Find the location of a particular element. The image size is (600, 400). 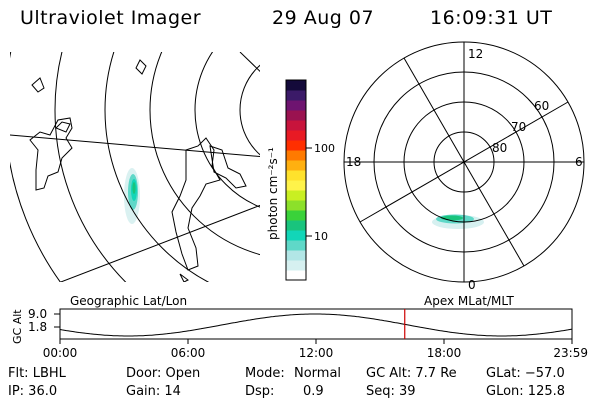

dsp-label: Dsp: is located at coordinates (260, 391).